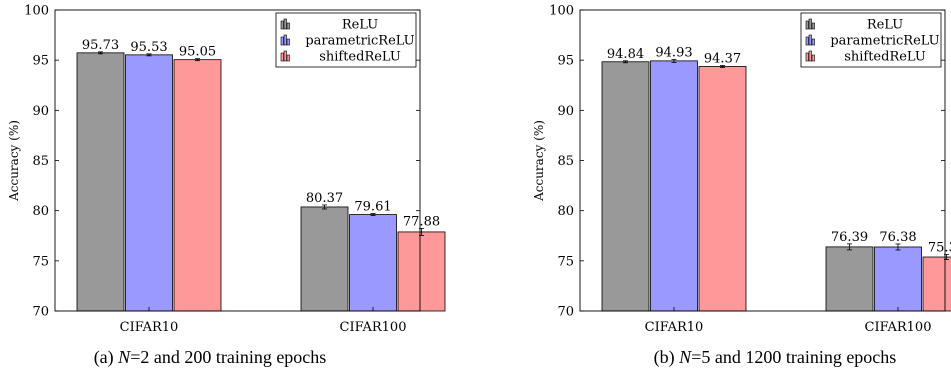 The width and height of the screenshot is (951, 377). Describe the element at coordinates (625, 54) in the screenshot. I see `data-label: 94.84` at that location.